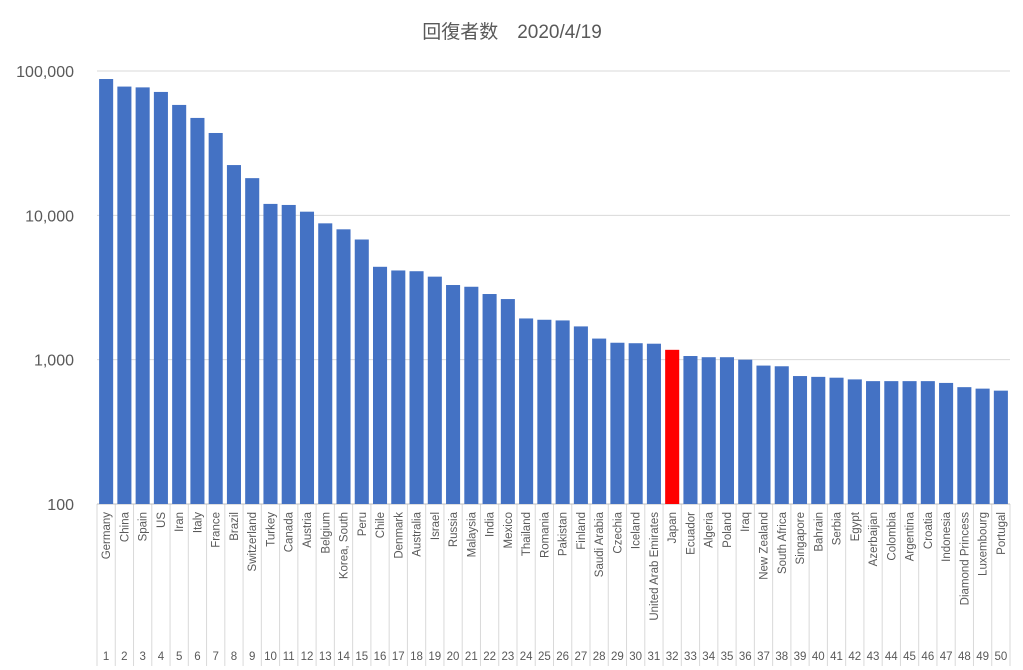  What do you see at coordinates (380, 657) in the screenshot?
I see `x-rank-label: 16` at bounding box center [380, 657].